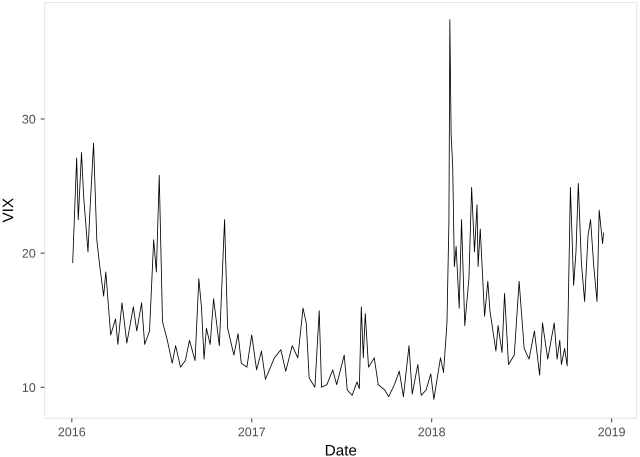 Image resolution: width=640 pixels, height=457 pixels. Describe the element at coordinates (29, 253) in the screenshot. I see `y-tick-label: 20` at that location.